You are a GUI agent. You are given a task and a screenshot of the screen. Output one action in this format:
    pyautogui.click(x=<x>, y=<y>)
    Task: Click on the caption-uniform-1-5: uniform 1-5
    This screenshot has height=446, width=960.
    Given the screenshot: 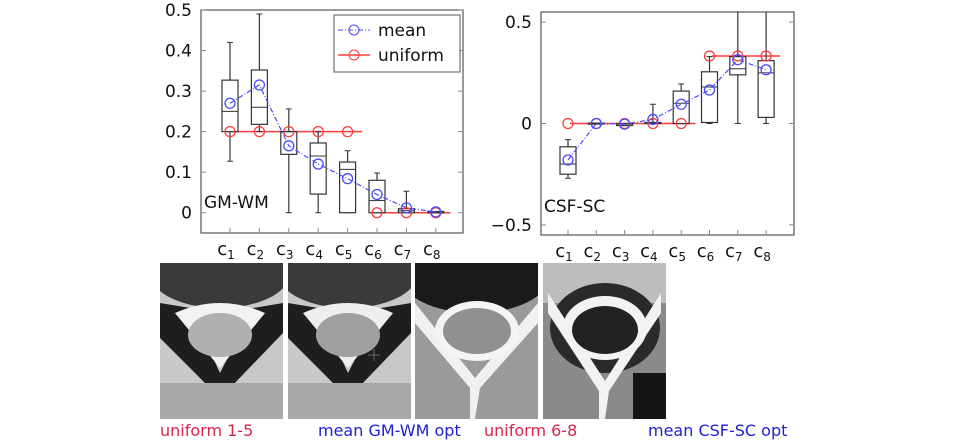 What is the action you would take?
    pyautogui.click(x=207, y=430)
    